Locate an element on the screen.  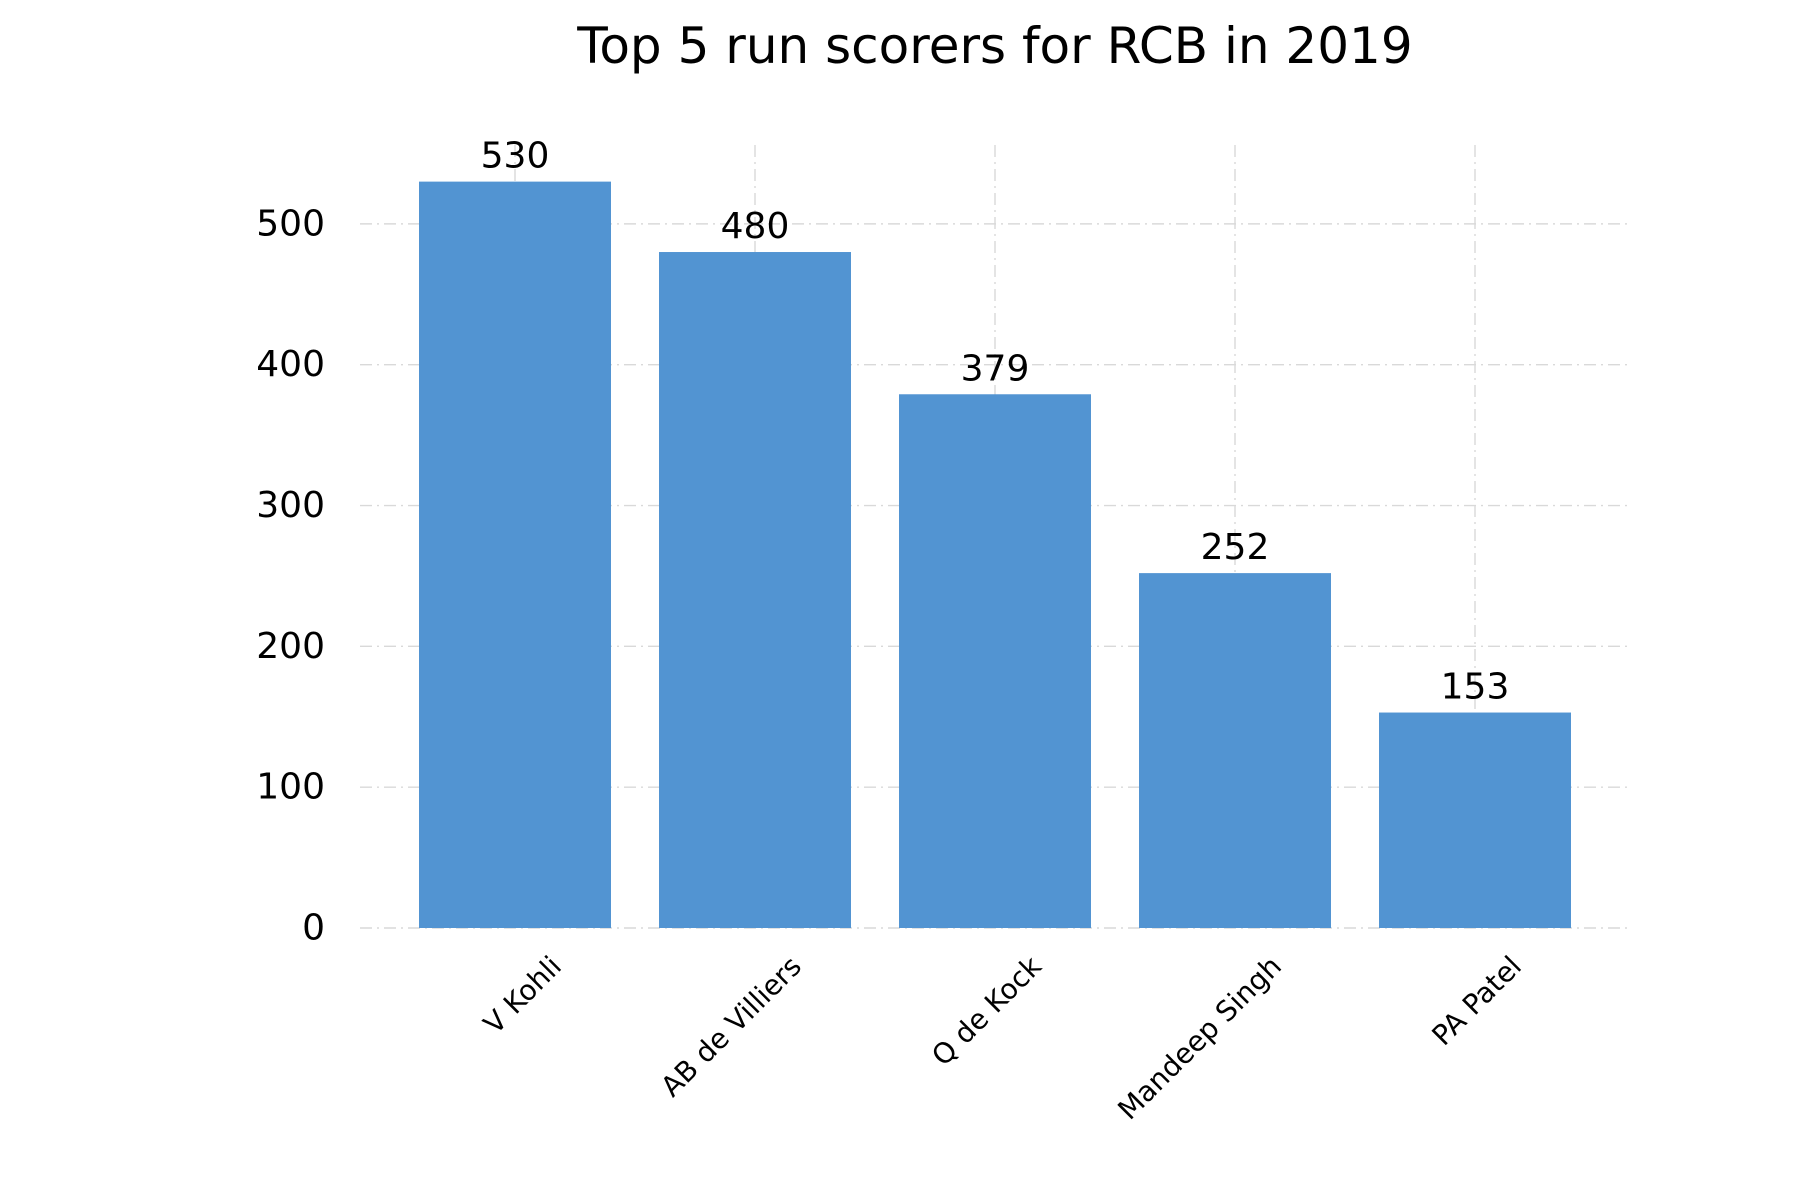
y-tick-label: 0 is located at coordinates (313, 928).